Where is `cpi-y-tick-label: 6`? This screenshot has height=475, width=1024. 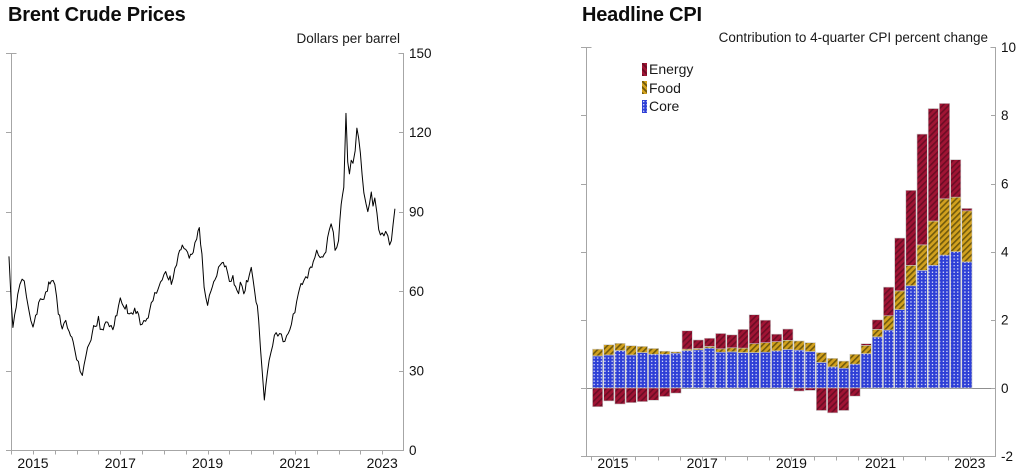 cpi-y-tick-label: 6 is located at coordinates (1005, 183).